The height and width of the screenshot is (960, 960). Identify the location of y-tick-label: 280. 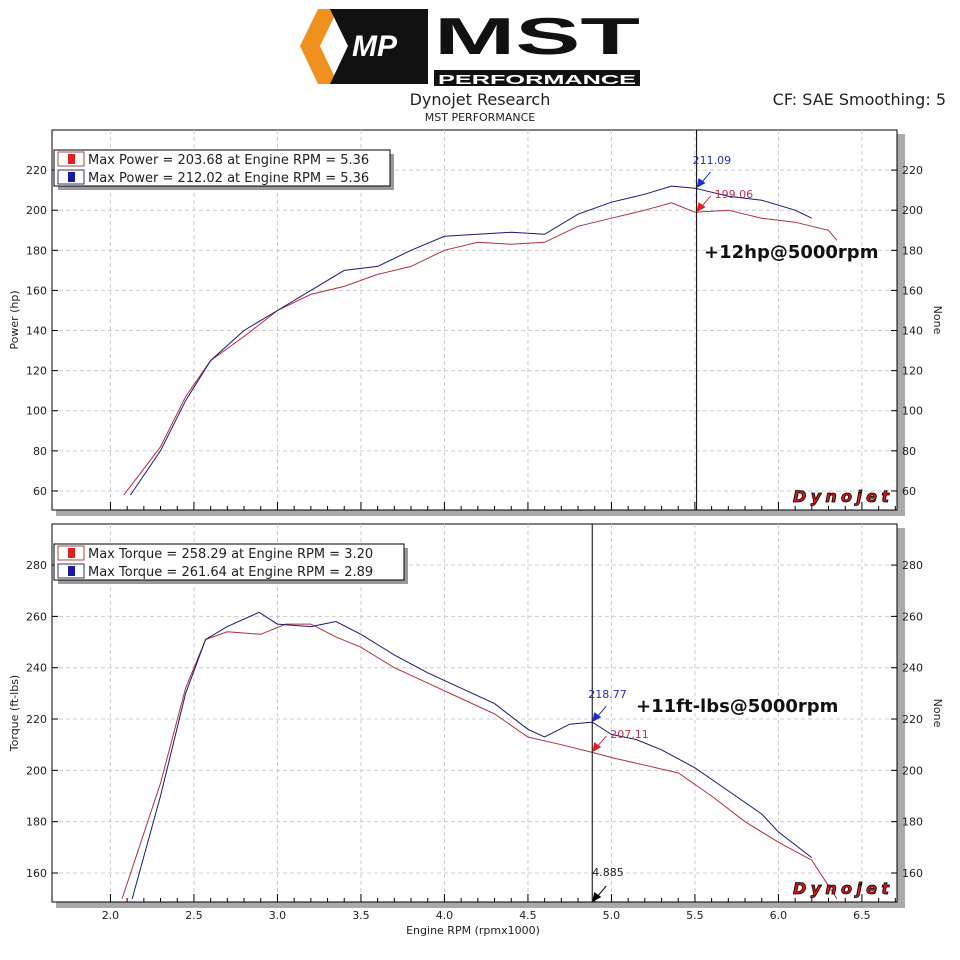
(36, 565).